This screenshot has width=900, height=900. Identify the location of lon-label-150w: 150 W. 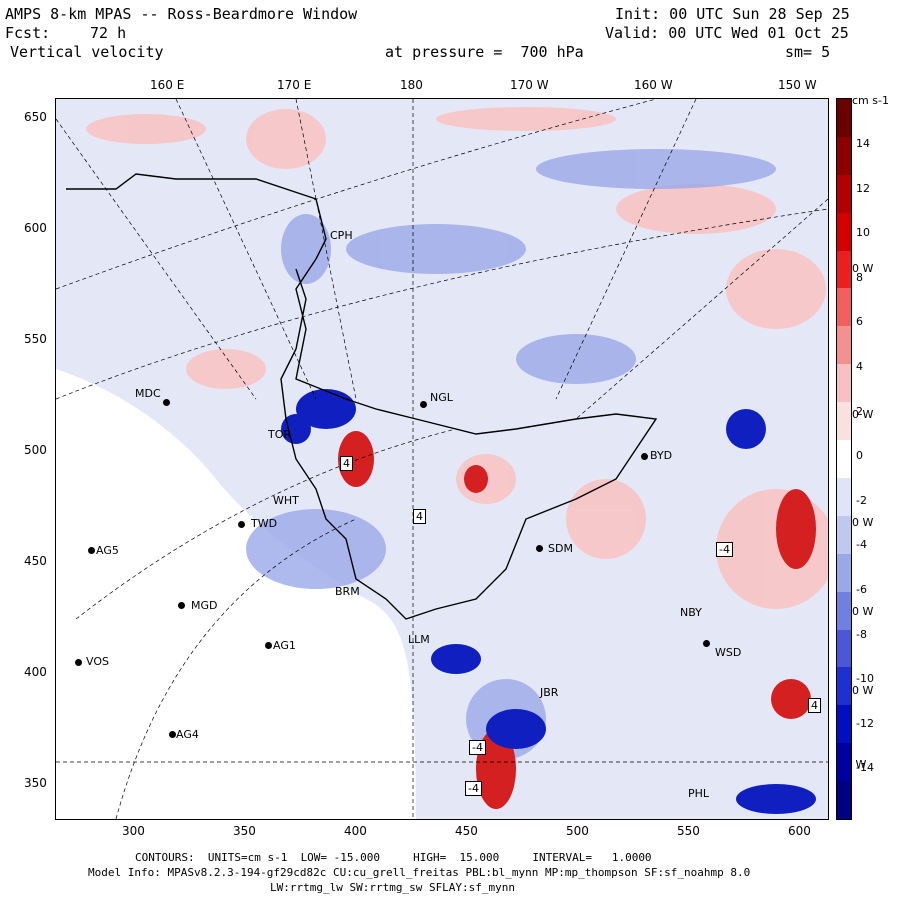
(797, 85).